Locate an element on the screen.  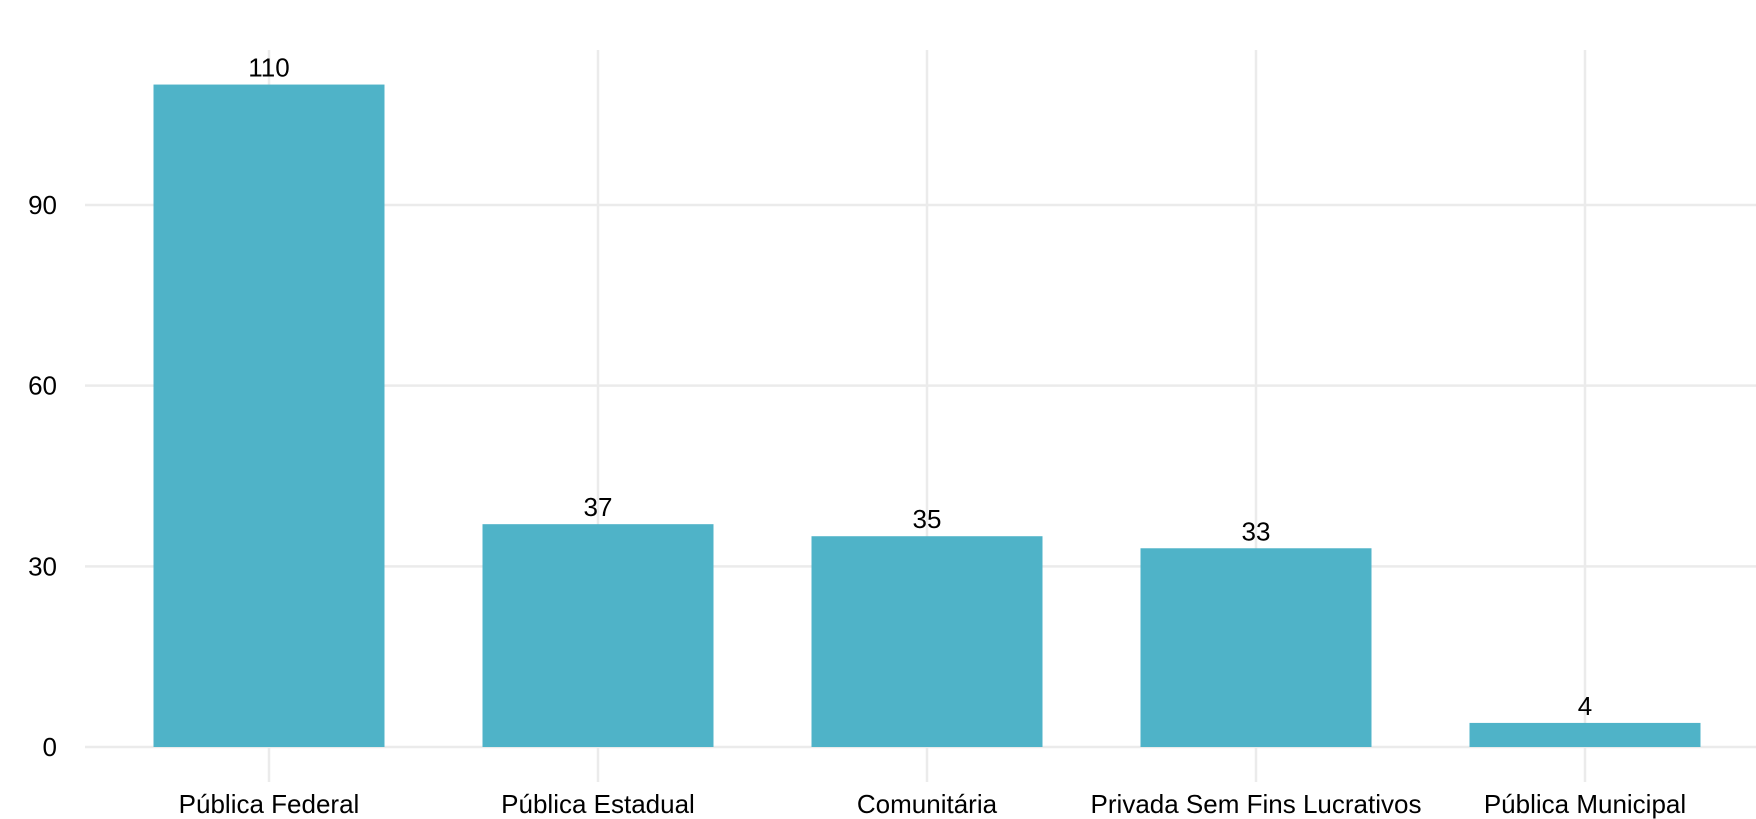
y-tick-label: 0 is located at coordinates (50, 747).